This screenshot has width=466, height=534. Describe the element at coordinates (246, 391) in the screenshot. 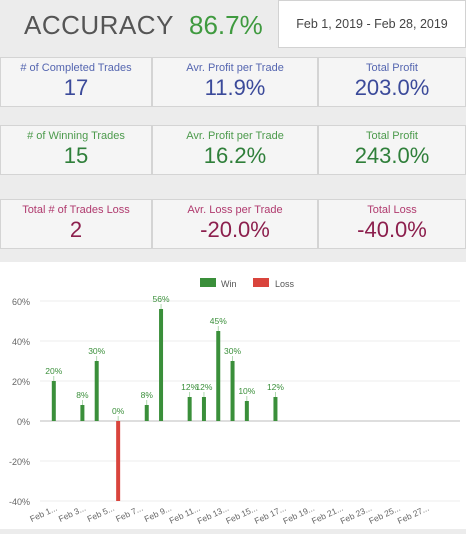

I see `data-label: 10%` at that location.